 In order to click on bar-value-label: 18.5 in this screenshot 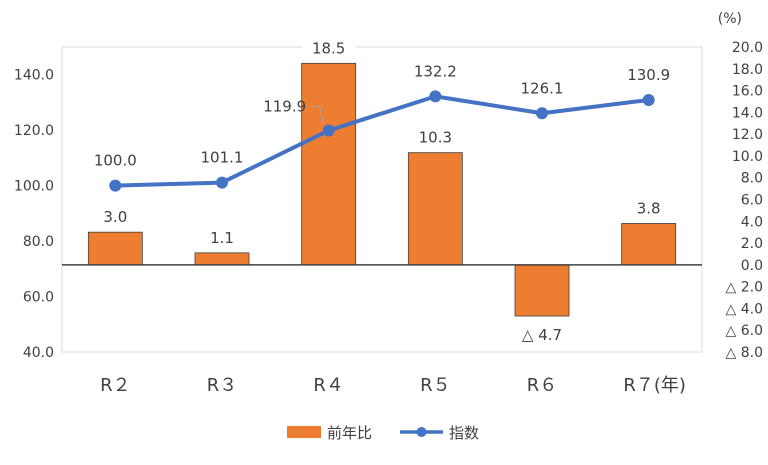, I will do `click(328, 48)`.